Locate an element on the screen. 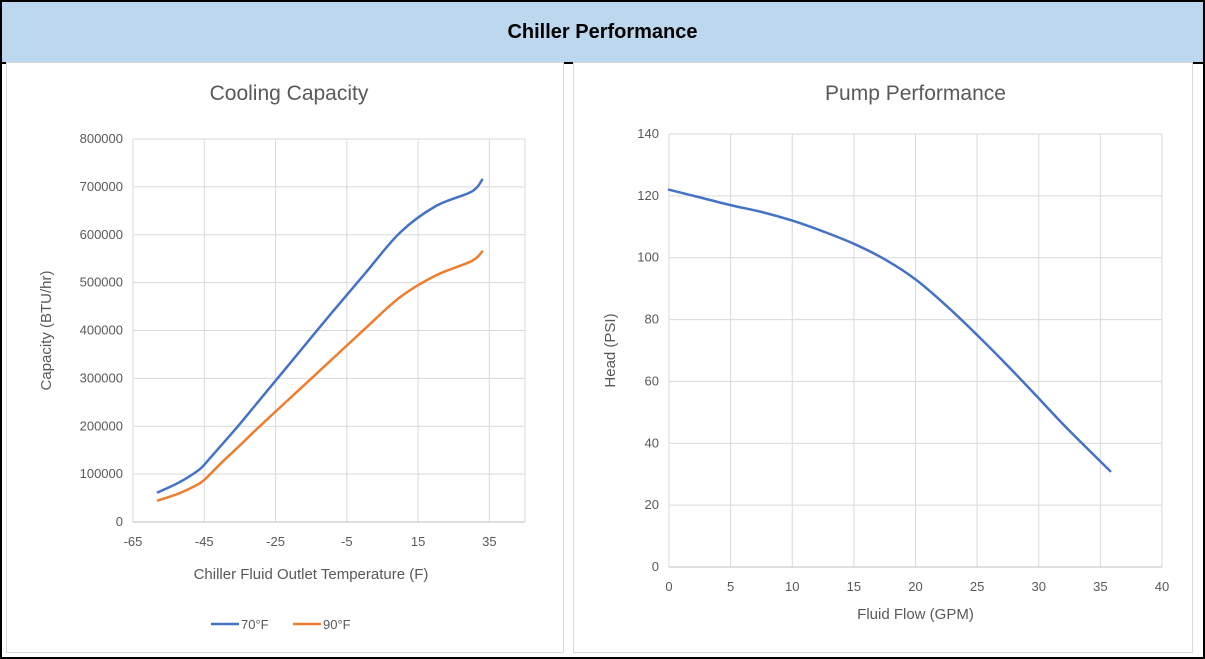 The height and width of the screenshot is (659, 1205). y-tick-label: 100 is located at coordinates (648, 257).